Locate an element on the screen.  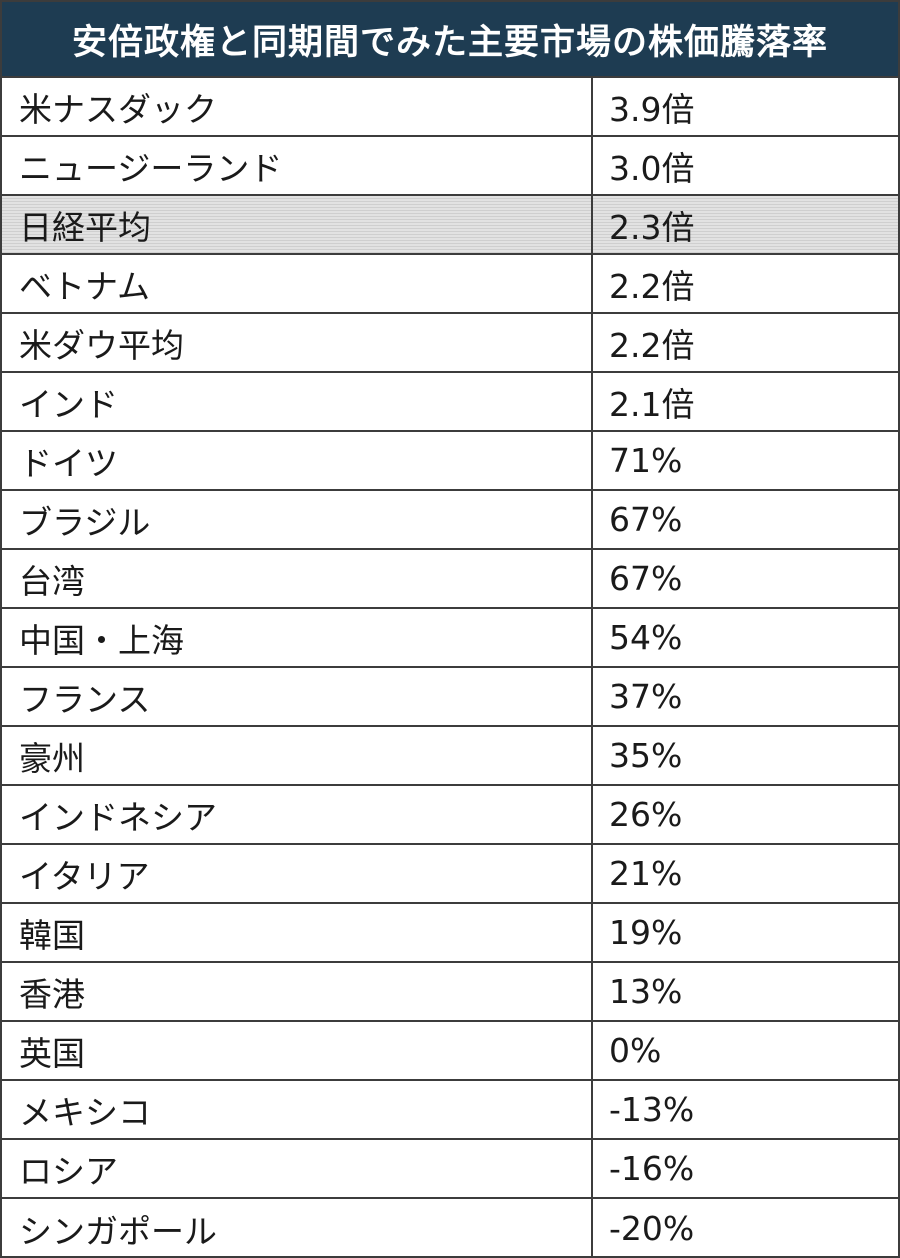
table-row: 豪州 35% is located at coordinates (450, 756).